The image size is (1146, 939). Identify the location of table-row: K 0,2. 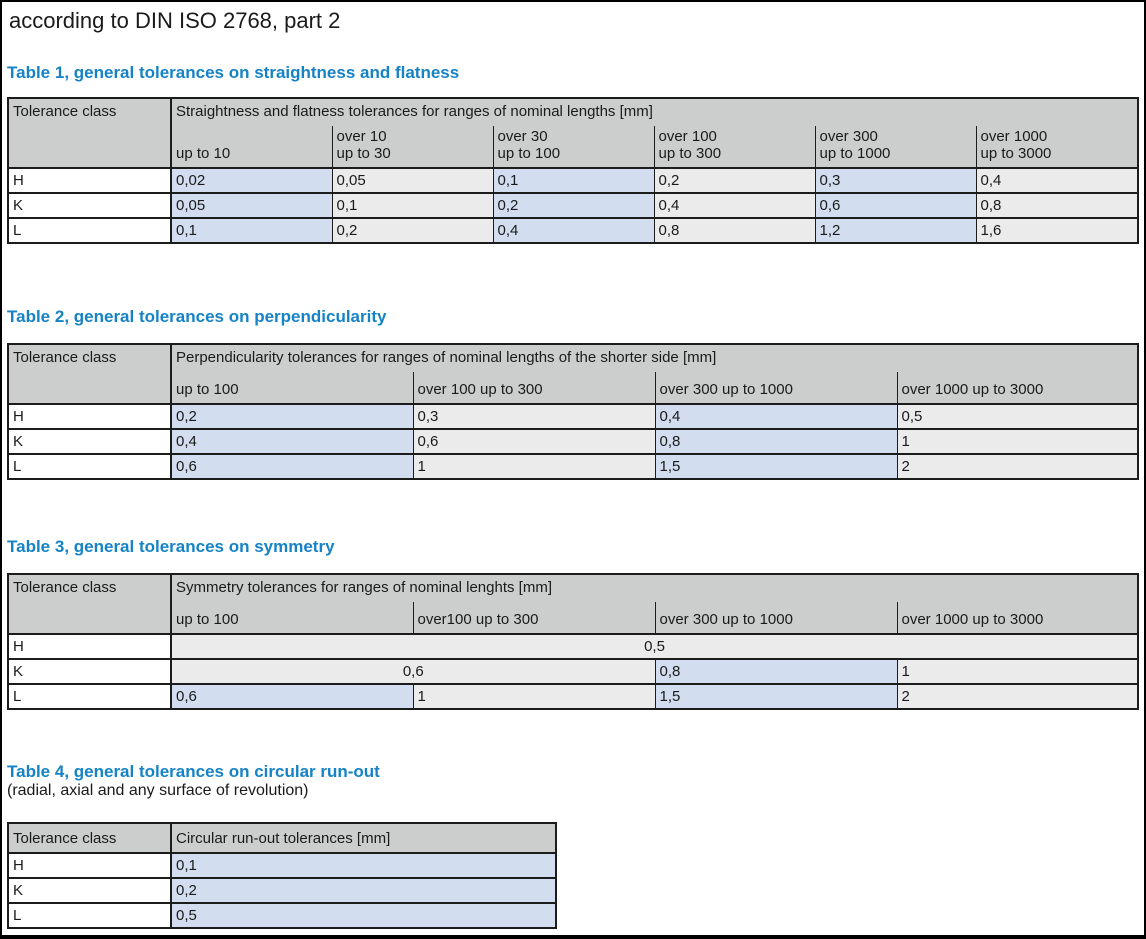
(282, 890).